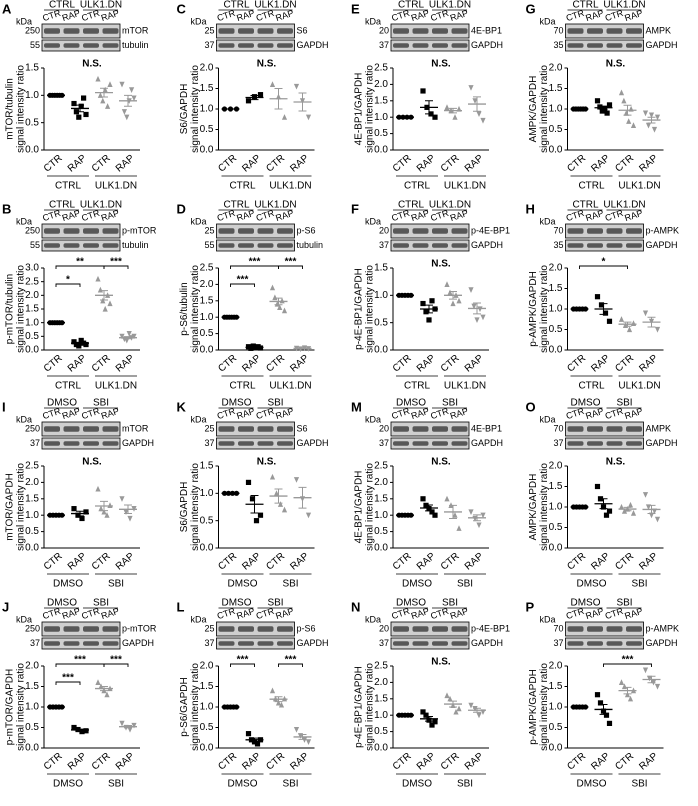 The image size is (698, 806). Describe the element at coordinates (381, 682) in the screenshot. I see `y-tick-label: 2.0` at that location.